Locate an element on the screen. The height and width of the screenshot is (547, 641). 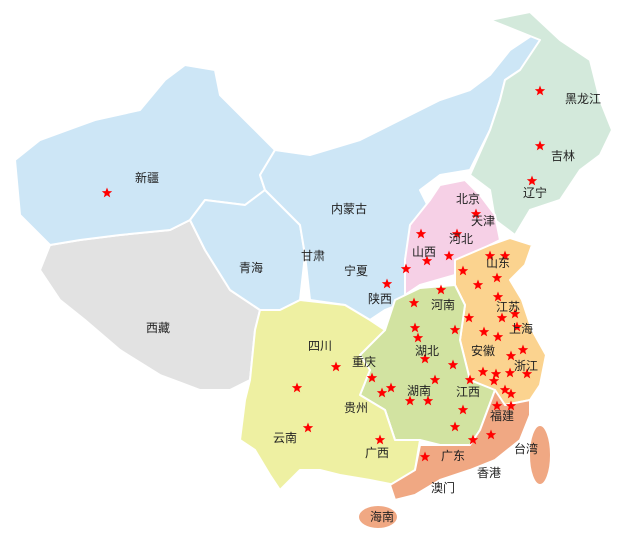
label-shanghai: 上海 is located at coordinates (521, 328).